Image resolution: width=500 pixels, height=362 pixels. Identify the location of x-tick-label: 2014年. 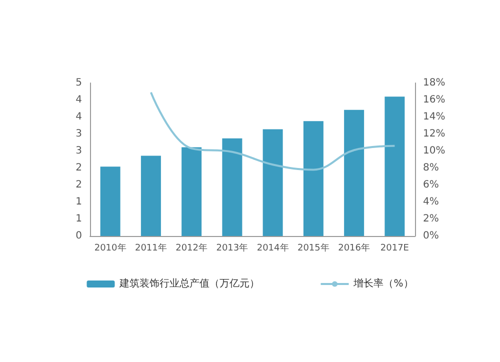
(272, 248).